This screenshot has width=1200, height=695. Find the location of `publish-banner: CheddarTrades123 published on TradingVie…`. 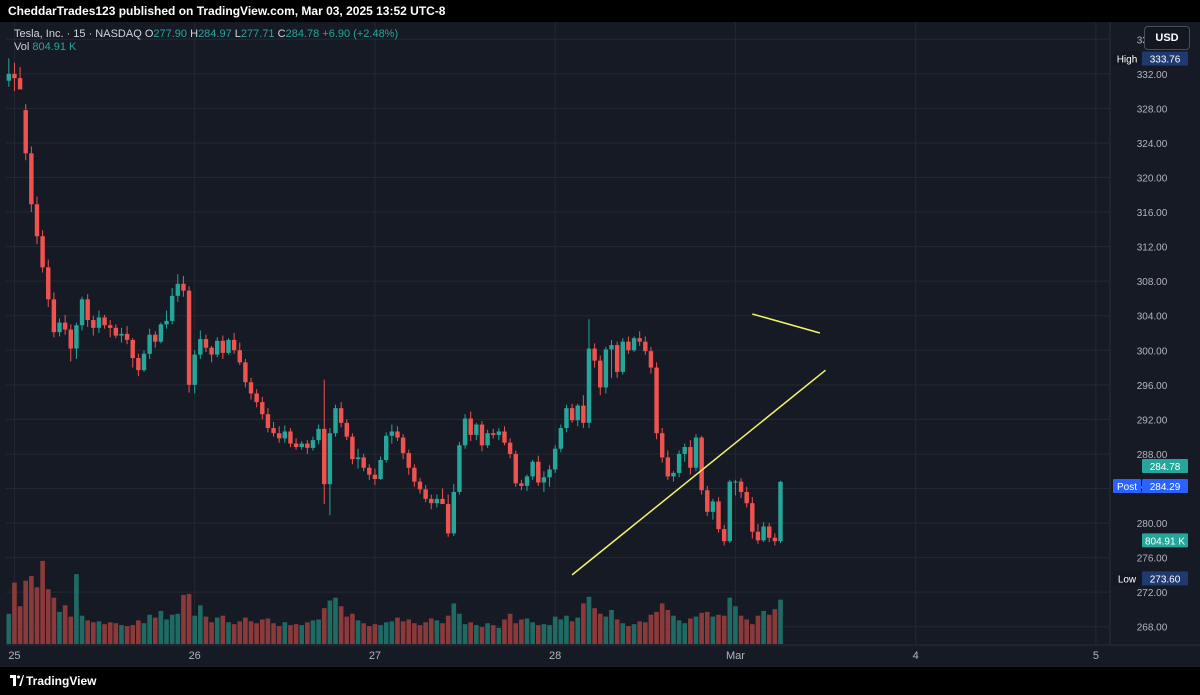

publish-banner: CheddarTrades123 published on TradingVie… is located at coordinates (600, 11).